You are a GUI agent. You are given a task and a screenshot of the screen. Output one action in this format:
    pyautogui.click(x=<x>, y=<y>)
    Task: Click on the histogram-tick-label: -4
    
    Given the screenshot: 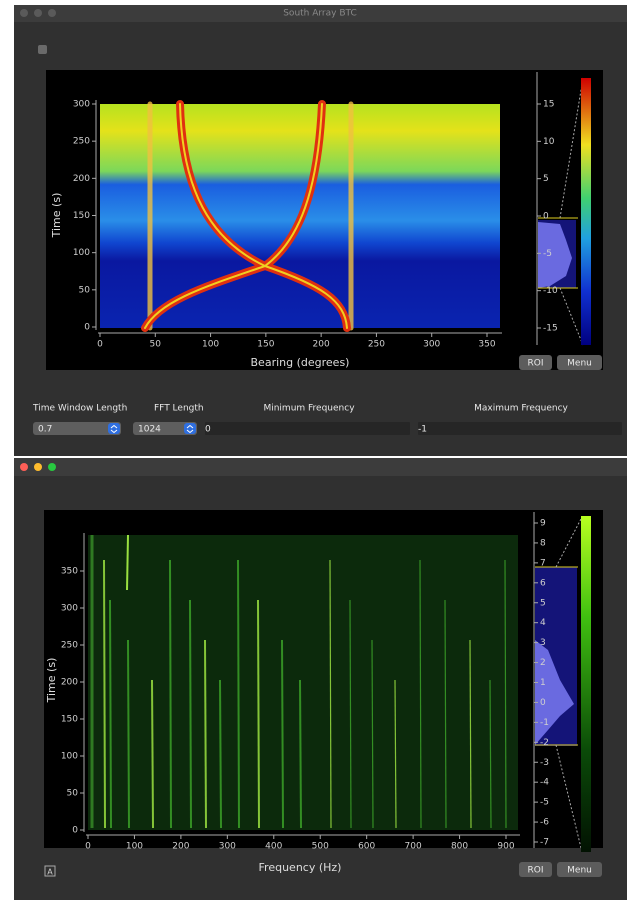 What is the action you would take?
    pyautogui.click(x=544, y=783)
    